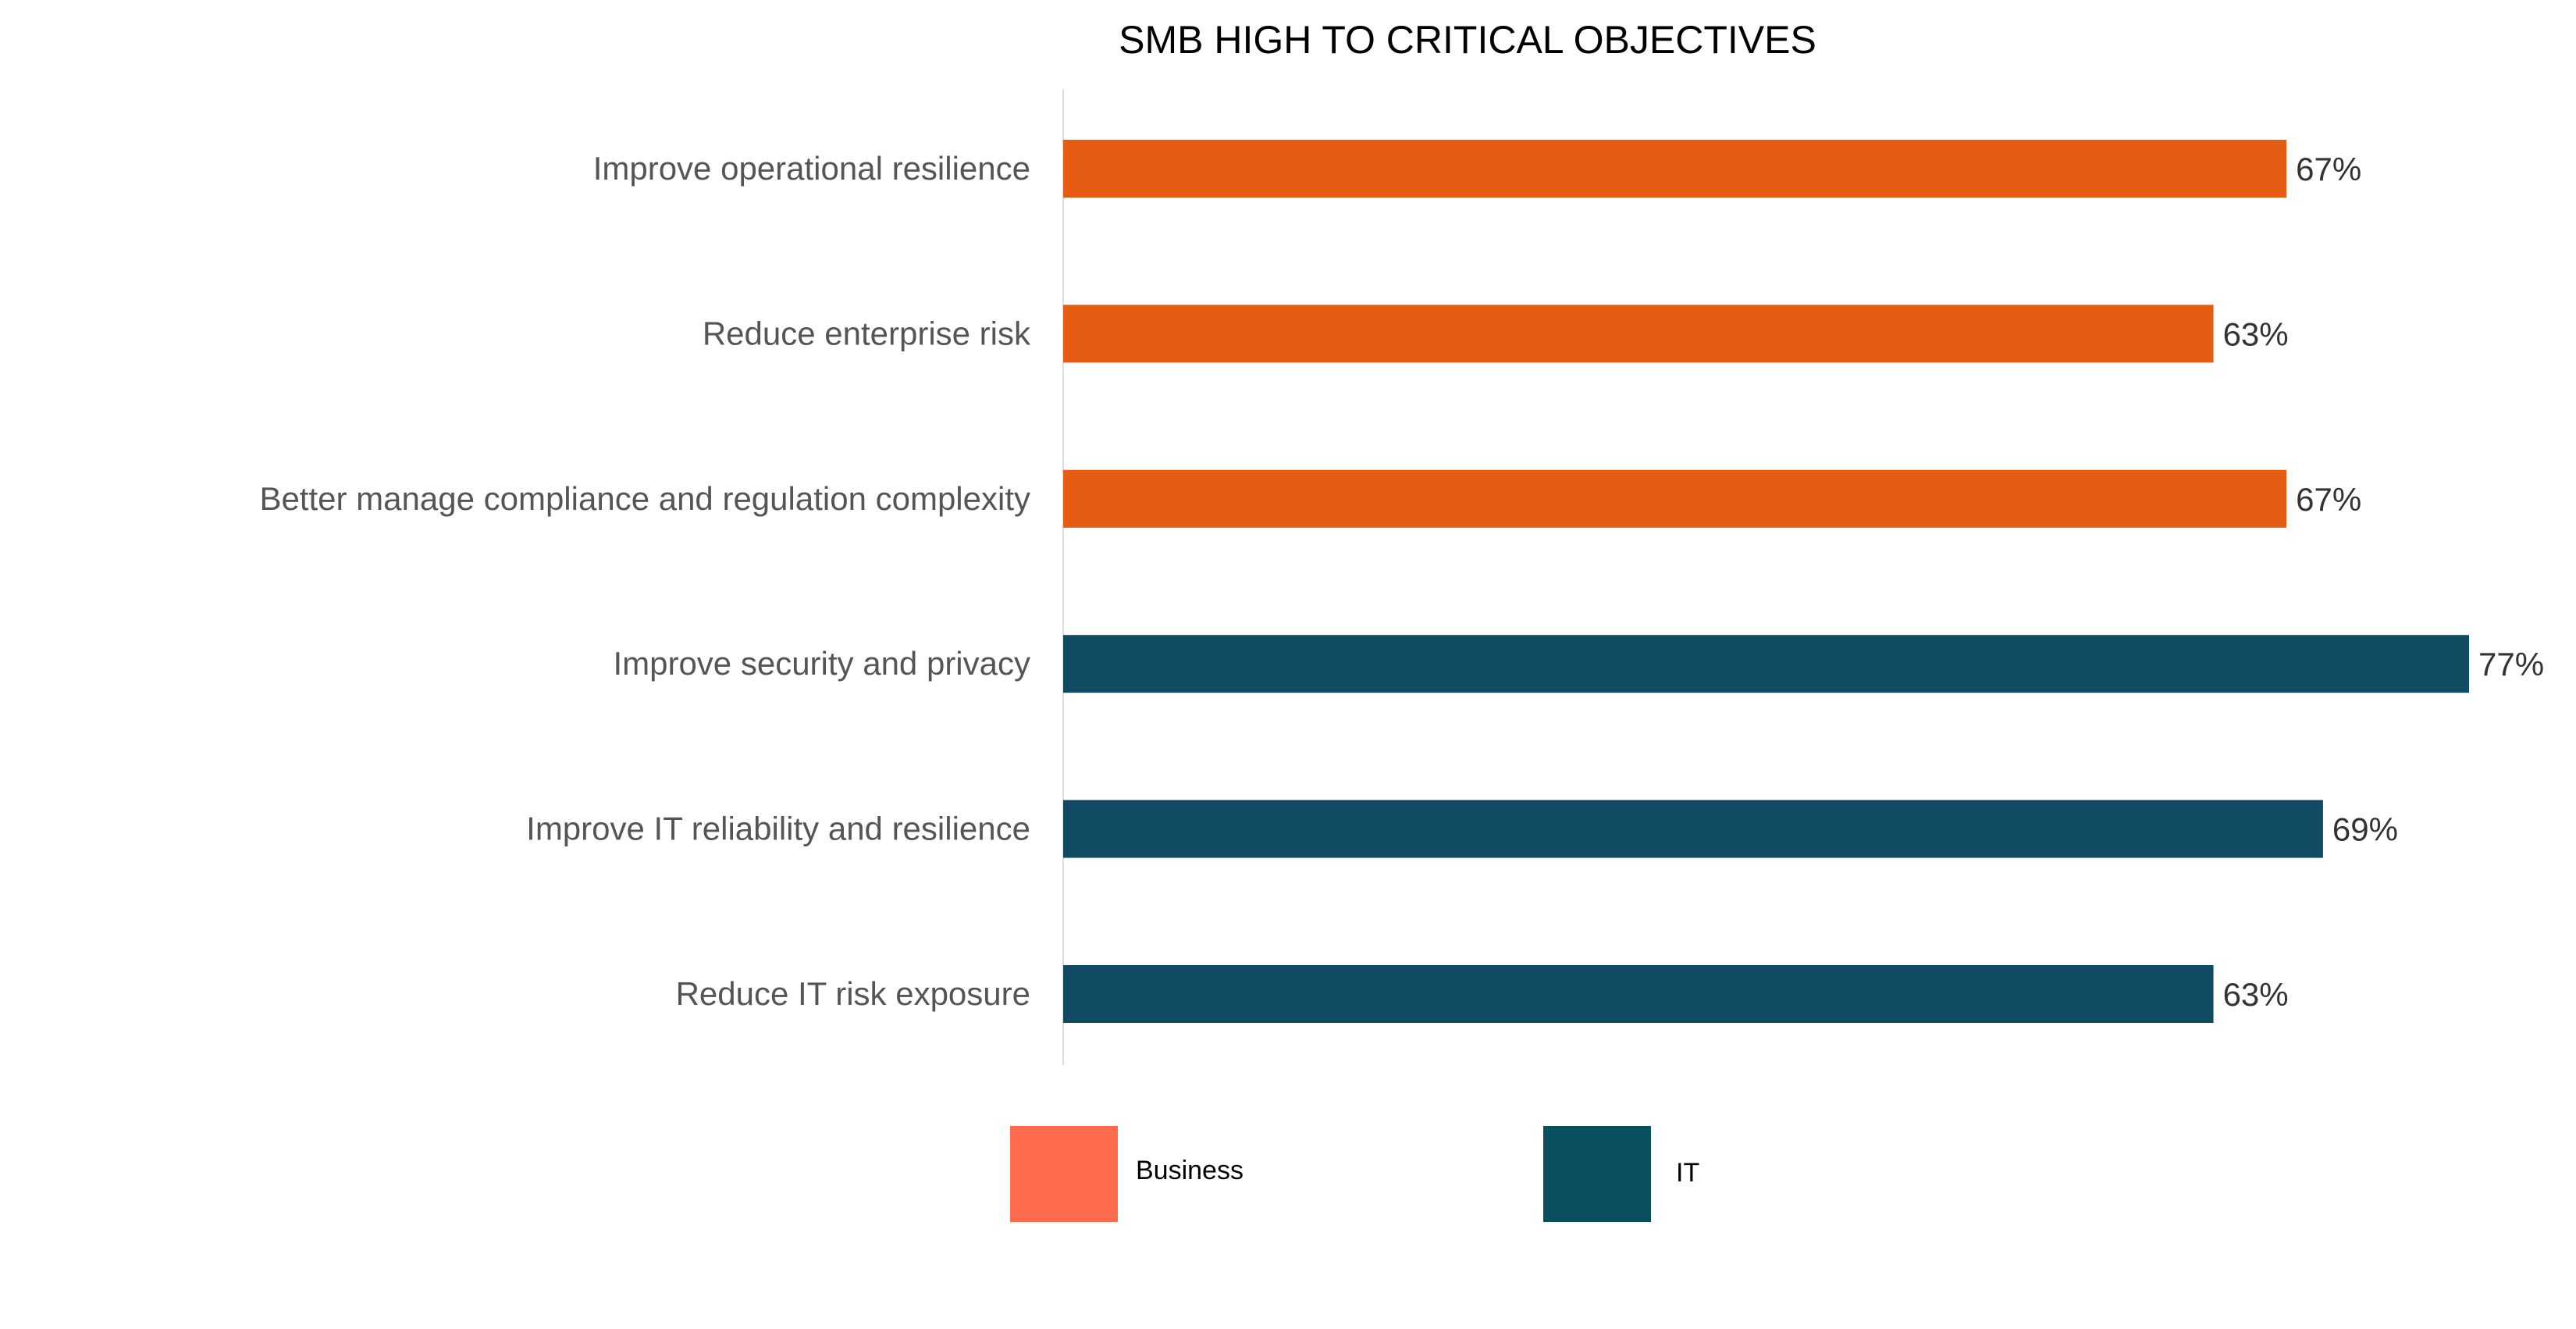 This screenshot has height=1329, width=2576. Describe the element at coordinates (1190, 1171) in the screenshot. I see `legend-label-business: Business` at that location.